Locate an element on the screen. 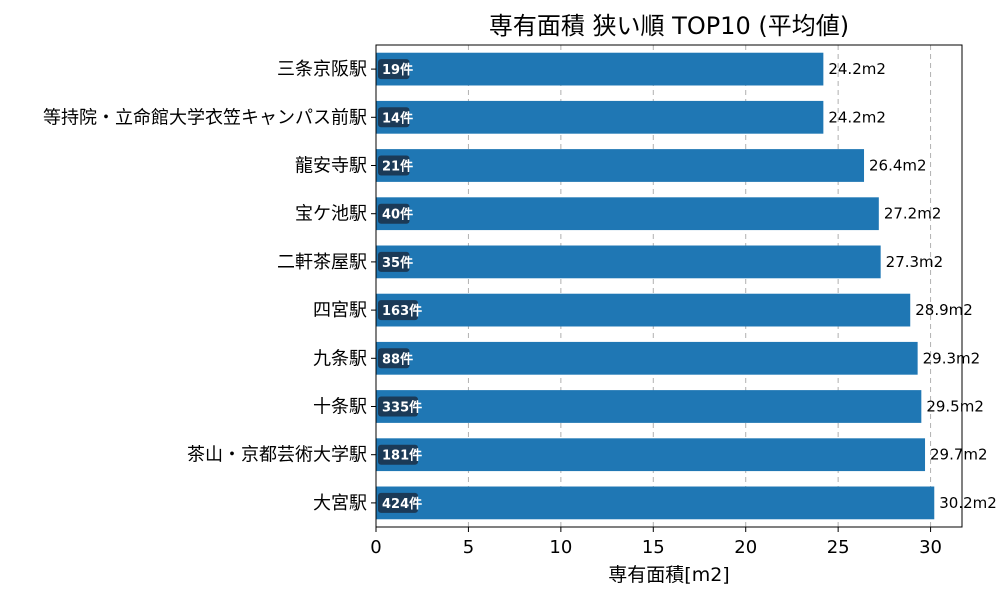  count-label: 35件 is located at coordinates (397, 263).